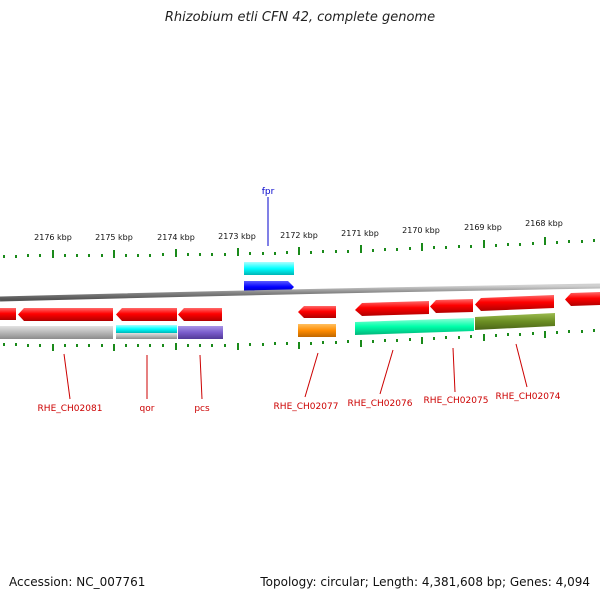 This screenshot has height=600, width=600. What do you see at coordinates (456, 401) in the screenshot?
I see `gene-label-rhe-ch02075: RHE_CH02075` at bounding box center [456, 401].